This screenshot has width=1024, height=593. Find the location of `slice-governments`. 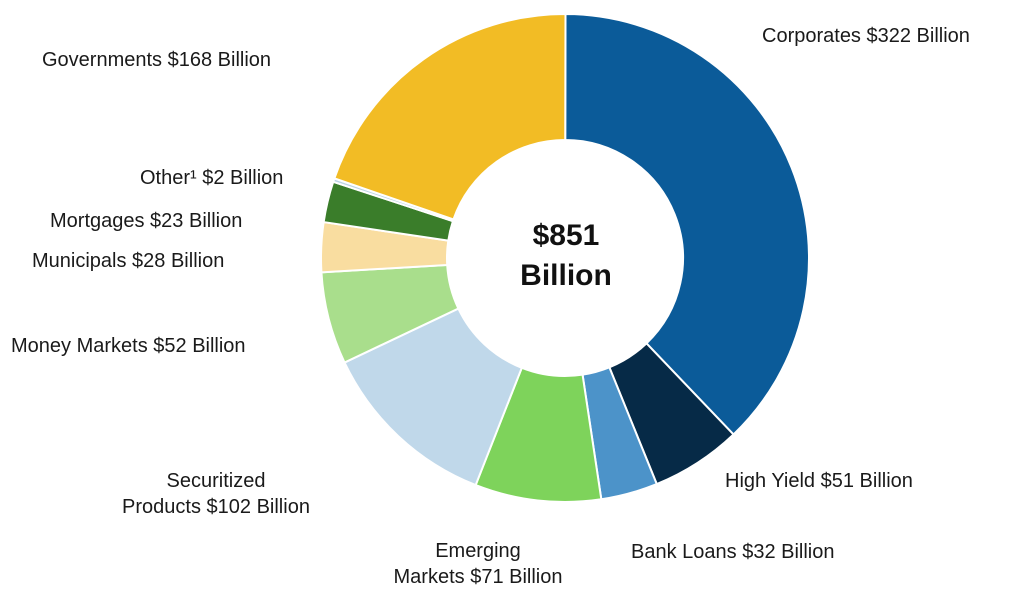

slice-governments is located at coordinates (450, 117).